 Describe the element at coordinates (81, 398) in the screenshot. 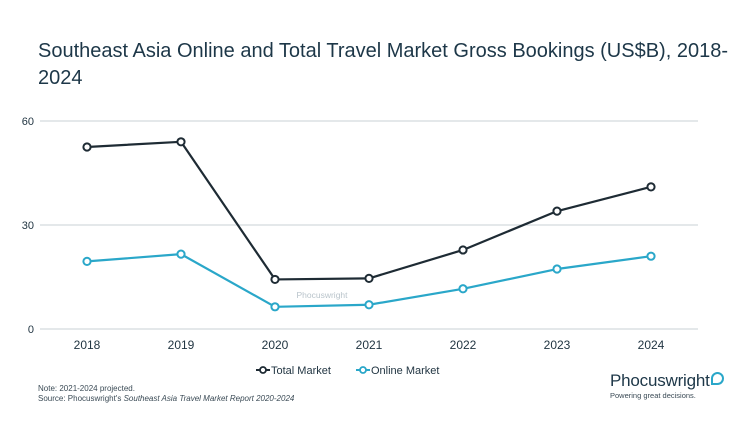

I see `source-prefix: Source: Phocuswright's` at that location.